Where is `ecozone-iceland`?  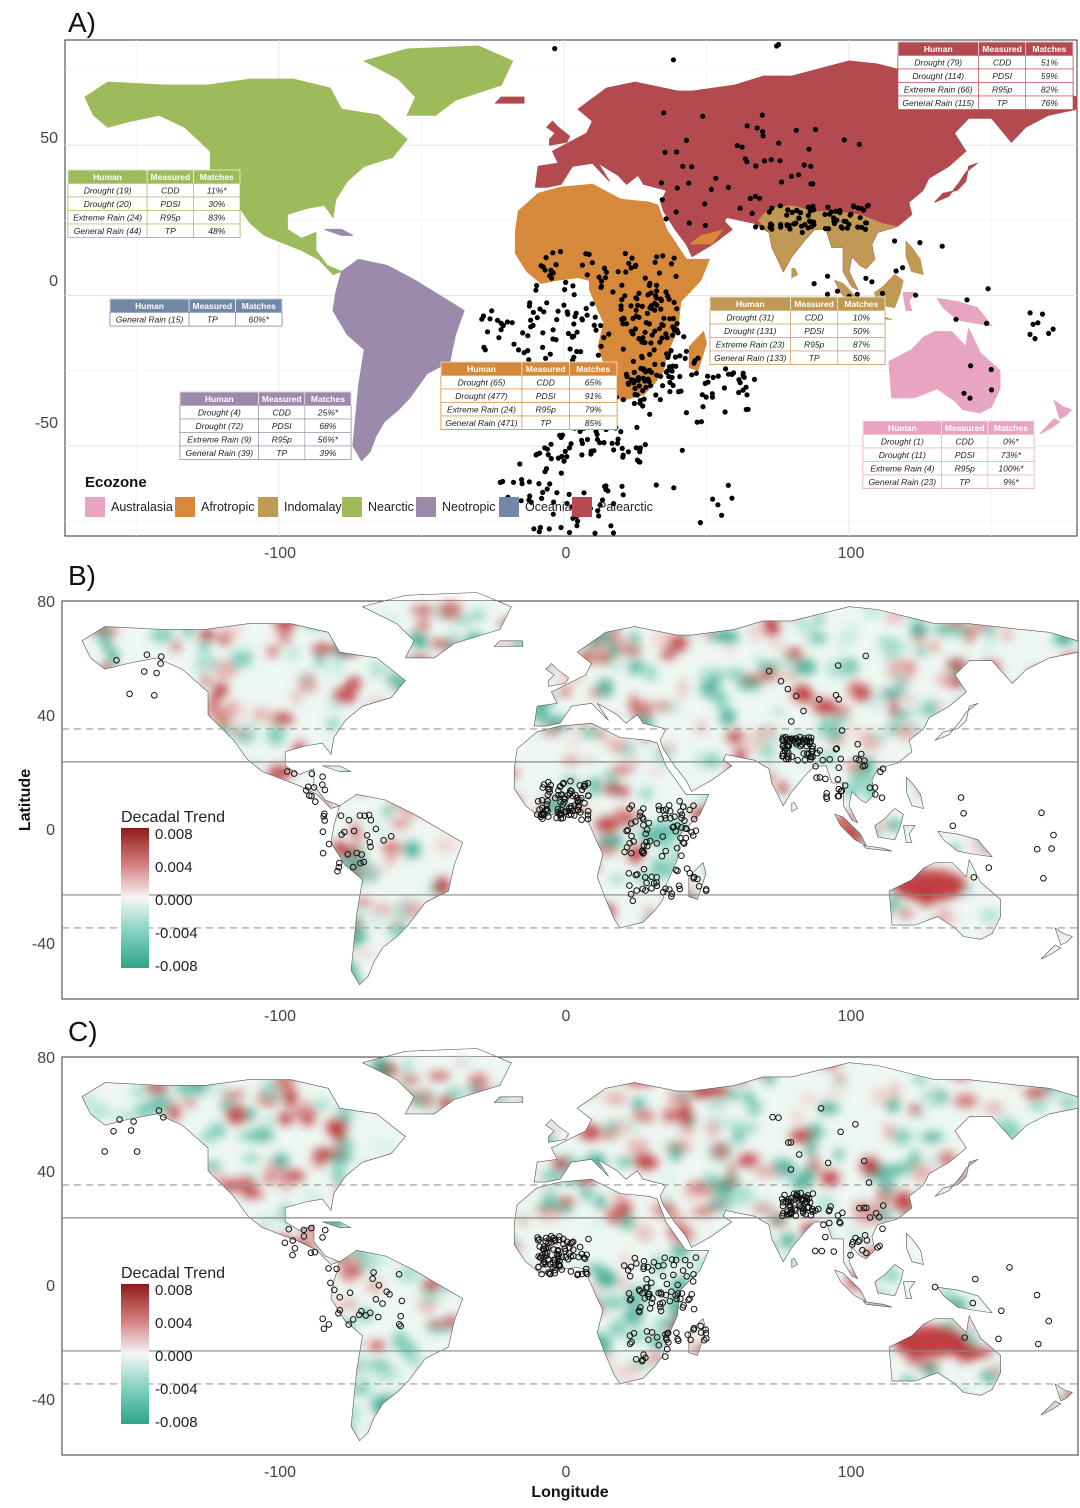 ecozone-iceland is located at coordinates (510, 100).